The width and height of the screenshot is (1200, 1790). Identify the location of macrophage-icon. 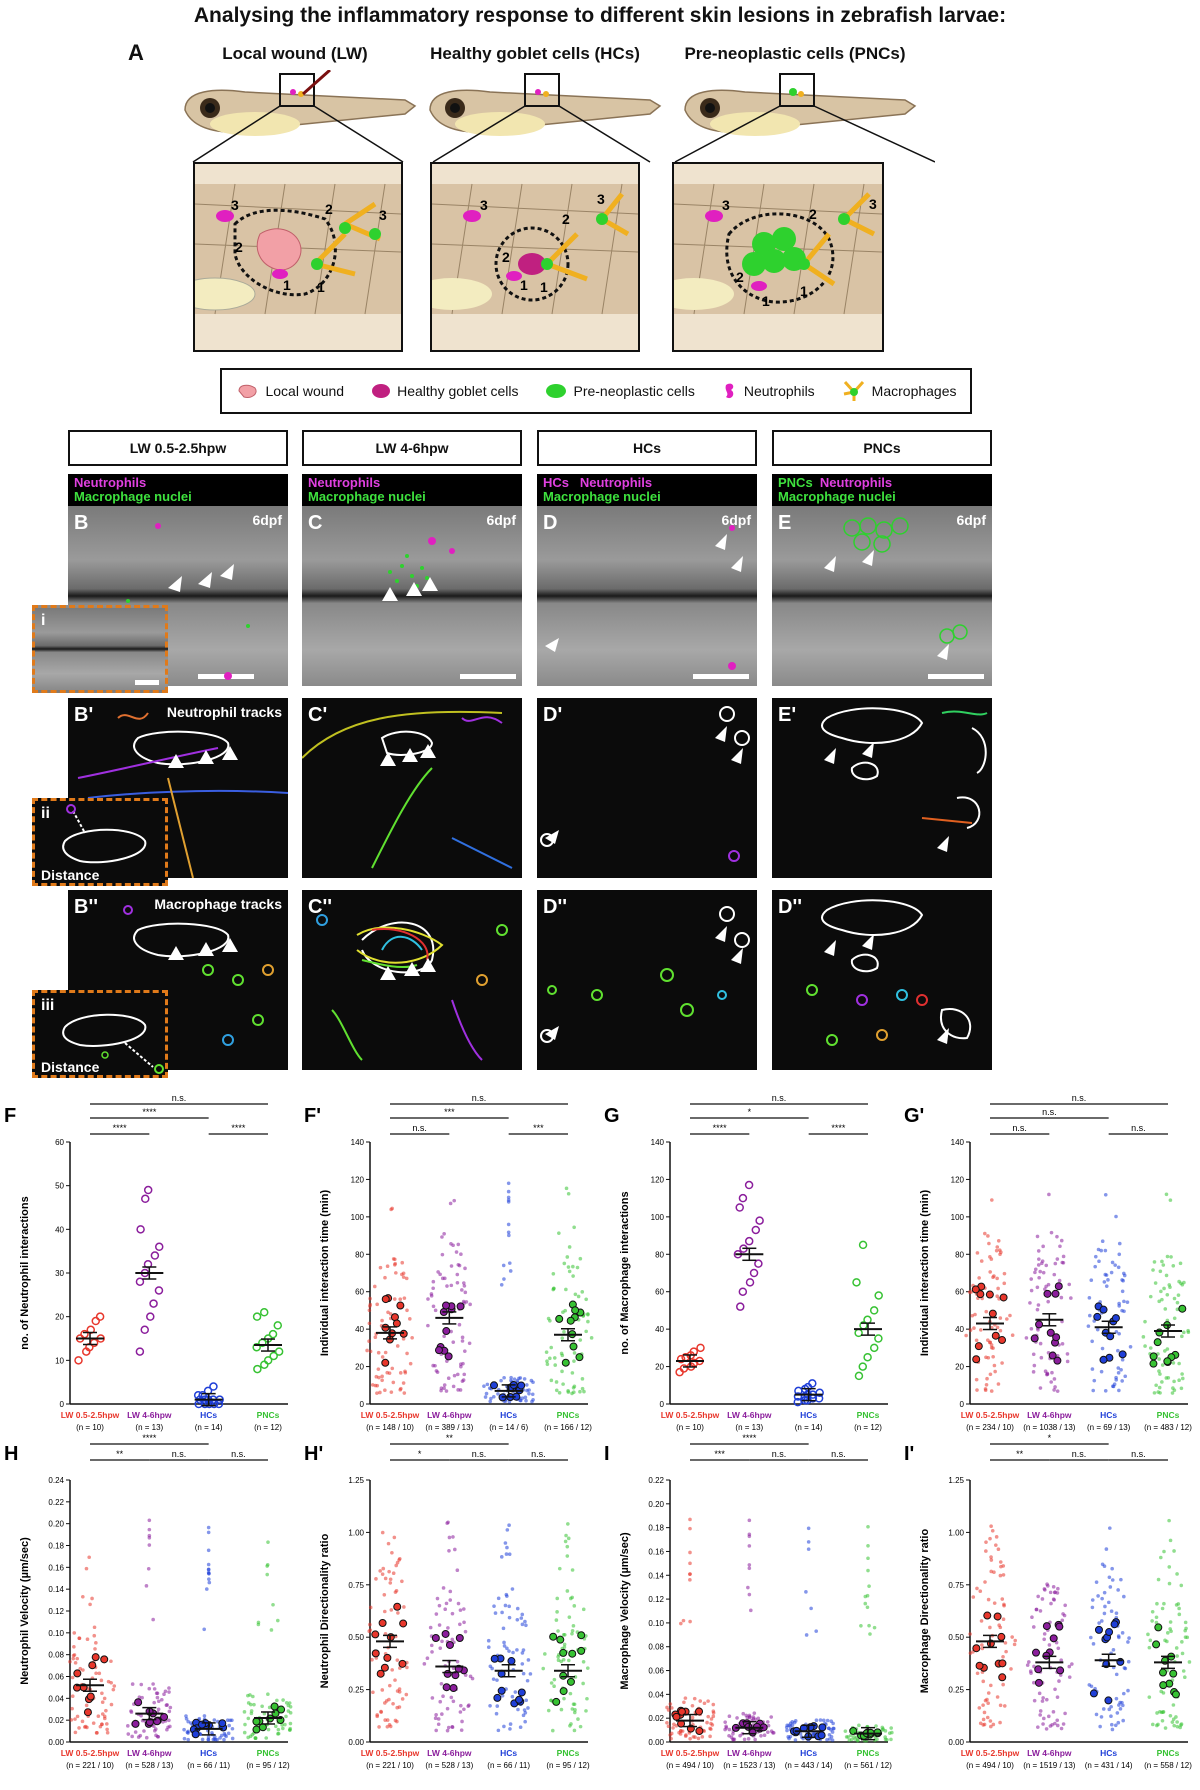
(853, 390).